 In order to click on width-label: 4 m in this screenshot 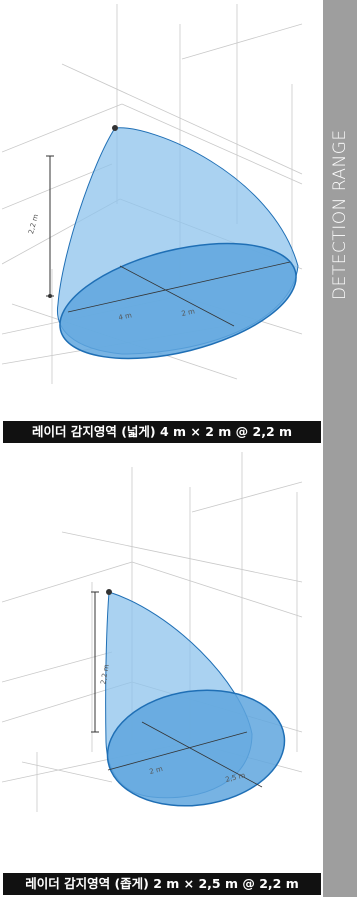, I will do `click(125, 316)`.